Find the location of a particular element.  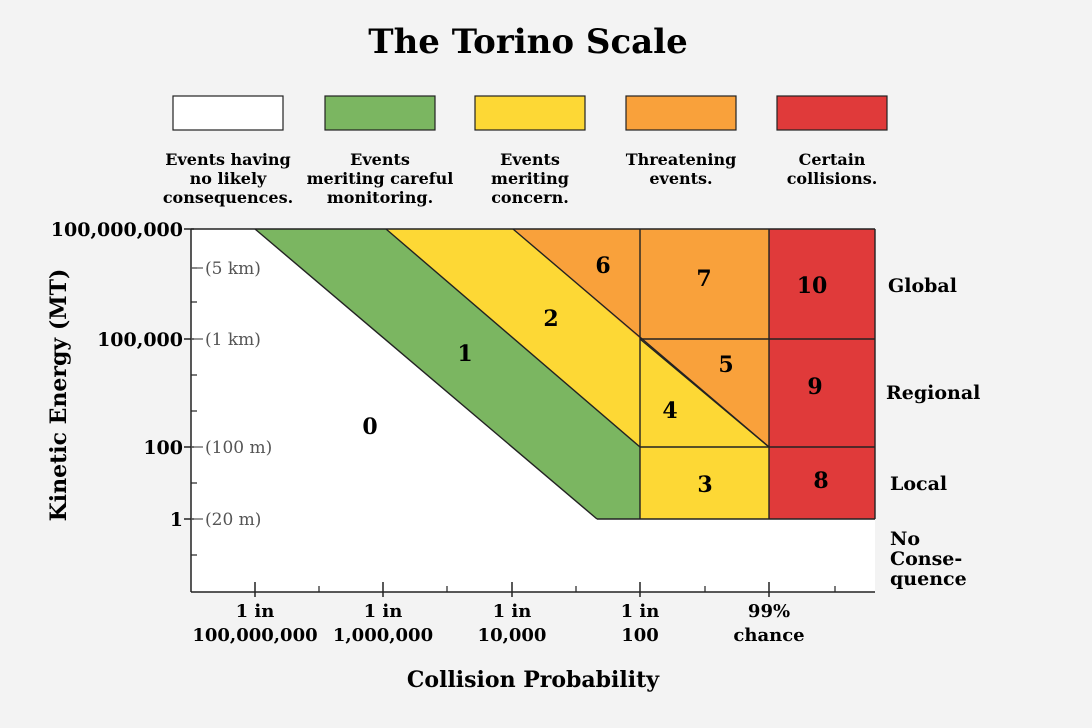

x-tick-label: 1 in 1,000,000 is located at coordinates (383, 623).